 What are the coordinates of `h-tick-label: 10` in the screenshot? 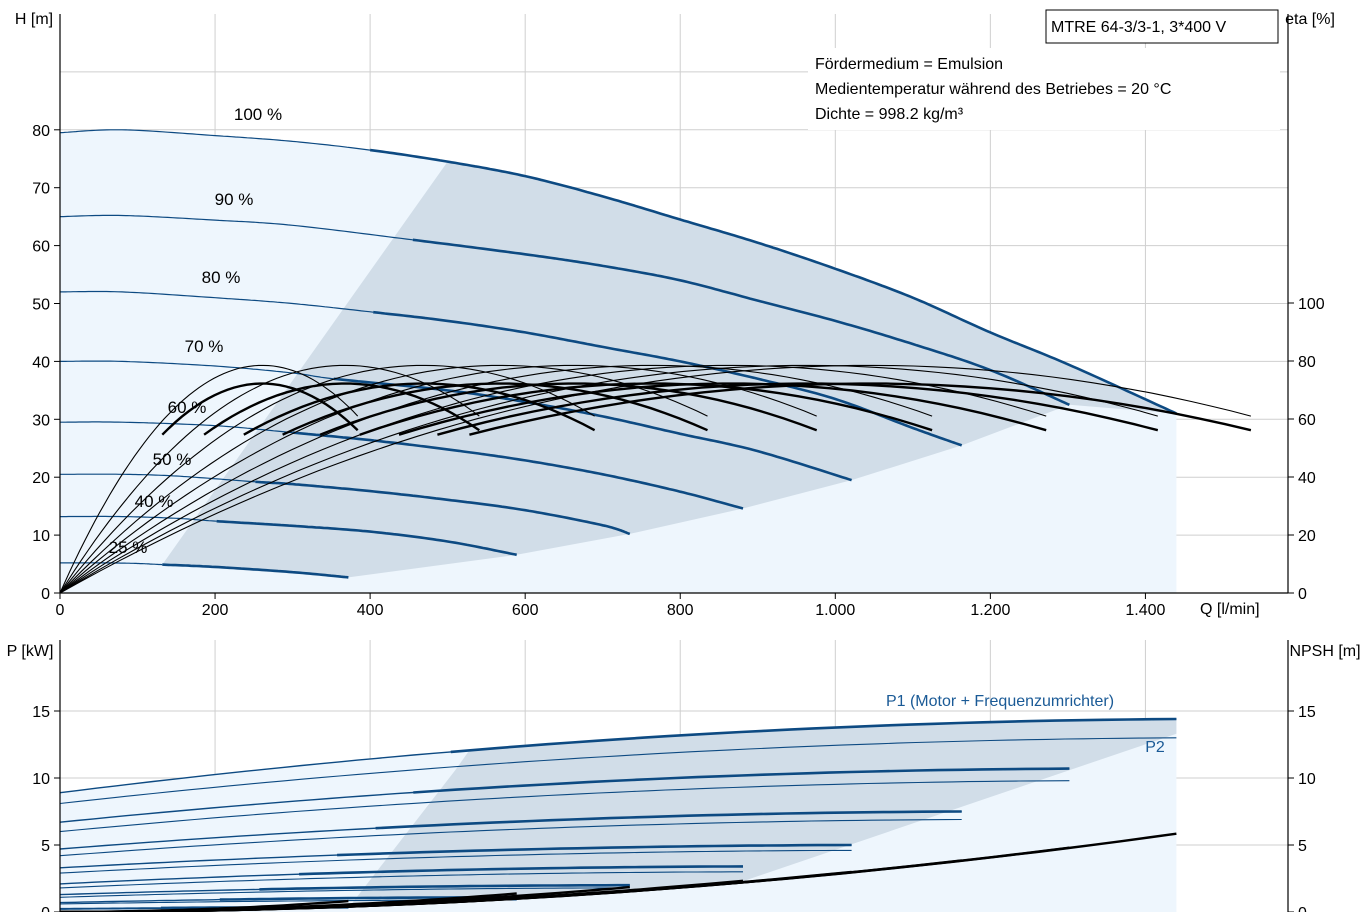 It's located at (41, 536).